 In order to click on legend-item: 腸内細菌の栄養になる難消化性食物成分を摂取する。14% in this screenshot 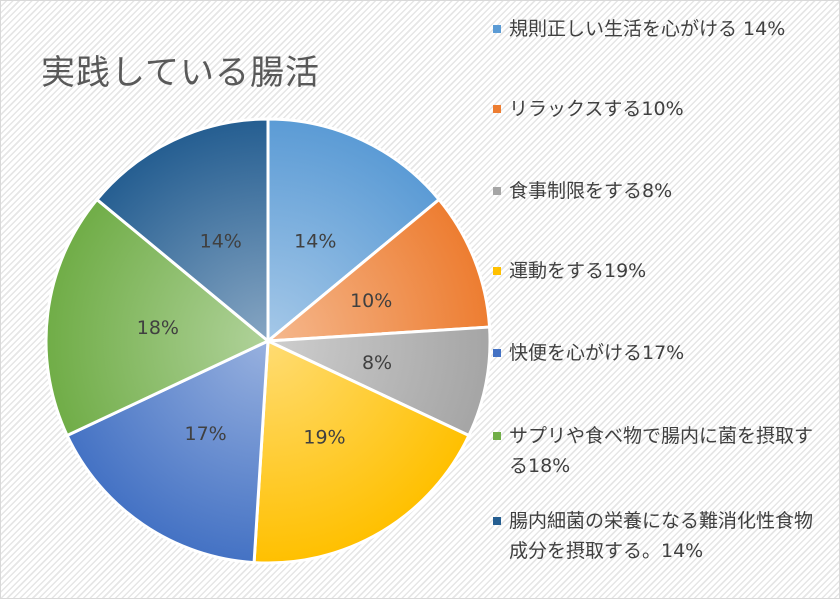, I will do `click(653, 536)`.